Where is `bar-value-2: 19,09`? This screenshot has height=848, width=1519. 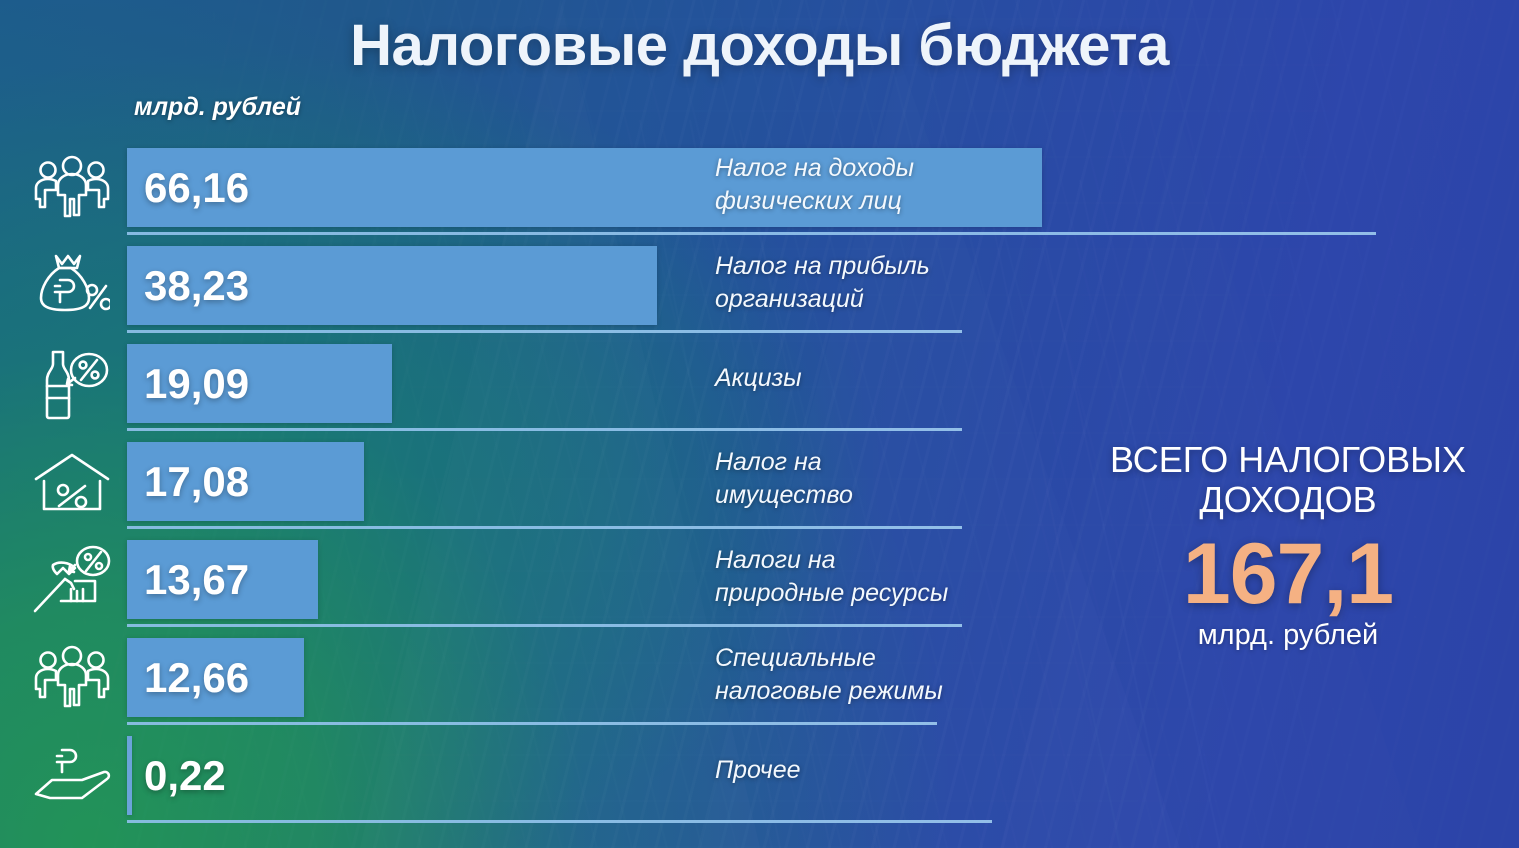 bar-value-2: 19,09 is located at coordinates (197, 383).